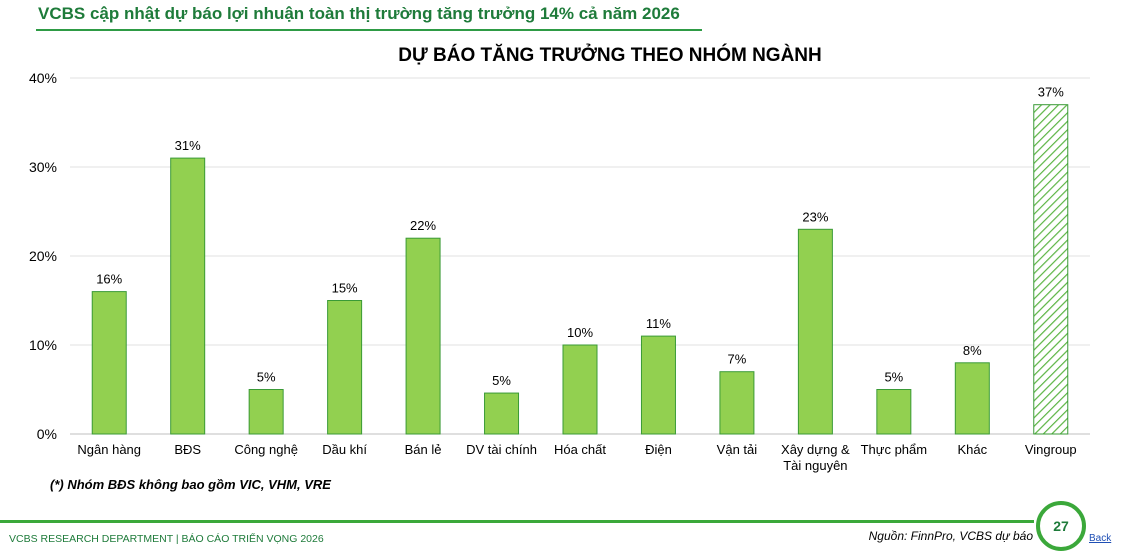 The image size is (1125, 552). I want to click on x-category-label: BĐS, so click(187, 449).